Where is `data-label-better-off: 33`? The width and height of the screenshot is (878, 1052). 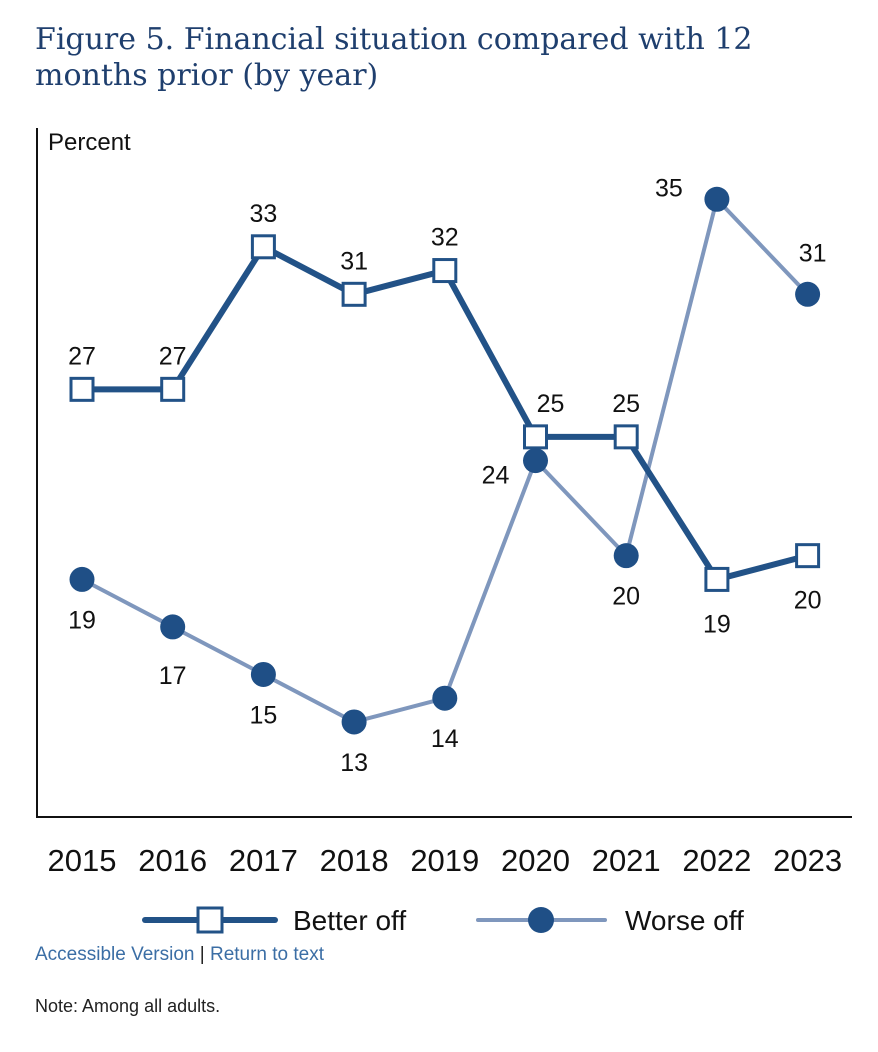 data-label-better-off: 33 is located at coordinates (263, 214).